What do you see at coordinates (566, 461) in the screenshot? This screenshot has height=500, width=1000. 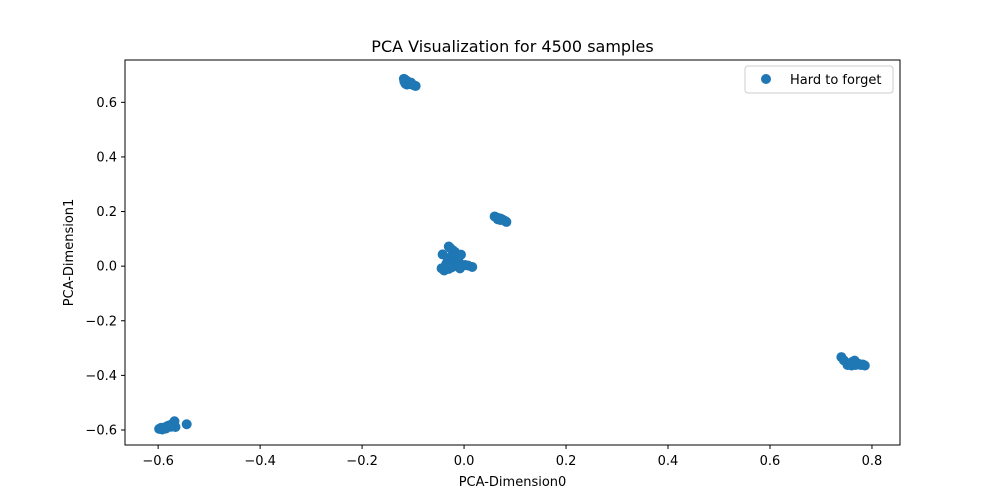 I see `x-tick-label: 0.2` at bounding box center [566, 461].